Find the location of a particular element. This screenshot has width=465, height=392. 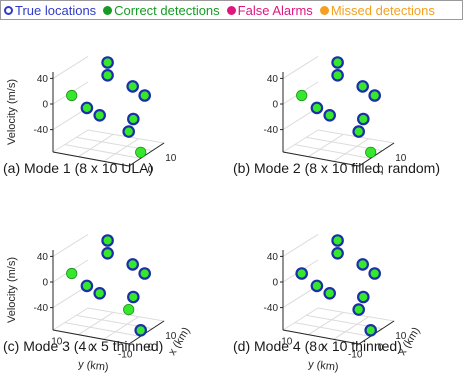

legend-item-correct-detections: Correct detections is located at coordinates (161, 10).